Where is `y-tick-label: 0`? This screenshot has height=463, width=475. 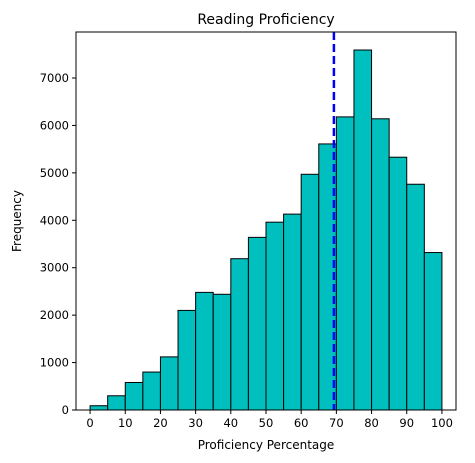 y-tick-label: 0 is located at coordinates (65, 410).